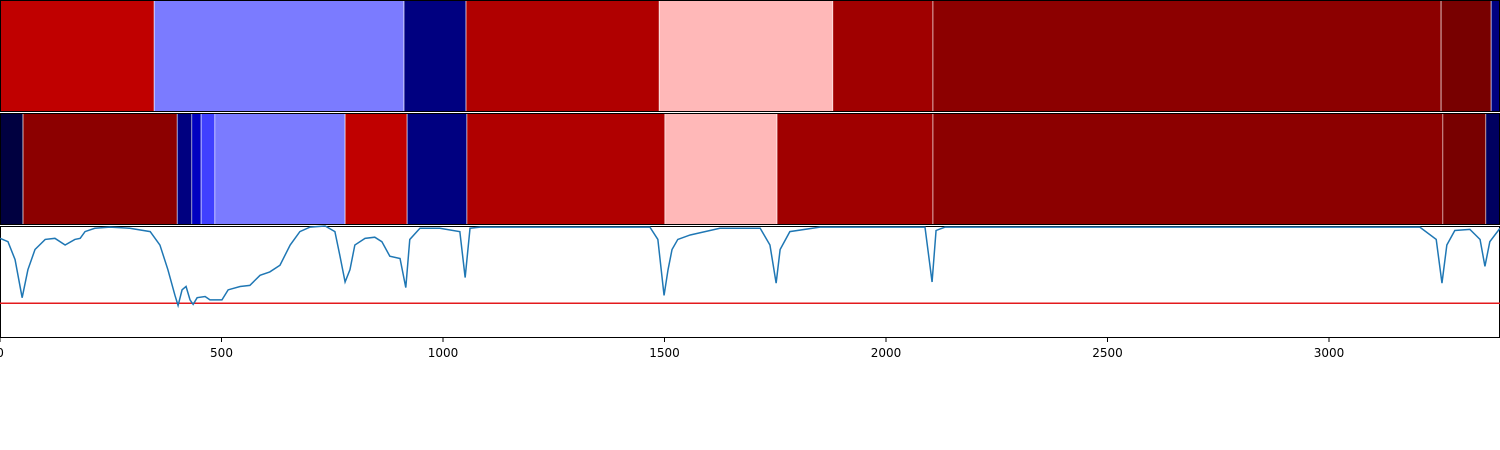 This screenshot has height=450, width=1500. Describe the element at coordinates (1107, 353) in the screenshot. I see `x-tick-label: 2500` at that location.